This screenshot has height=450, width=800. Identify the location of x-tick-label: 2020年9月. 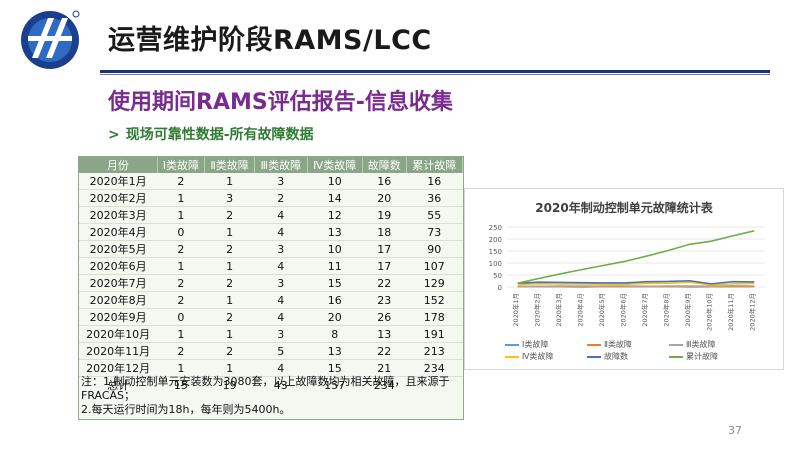
(687, 310).